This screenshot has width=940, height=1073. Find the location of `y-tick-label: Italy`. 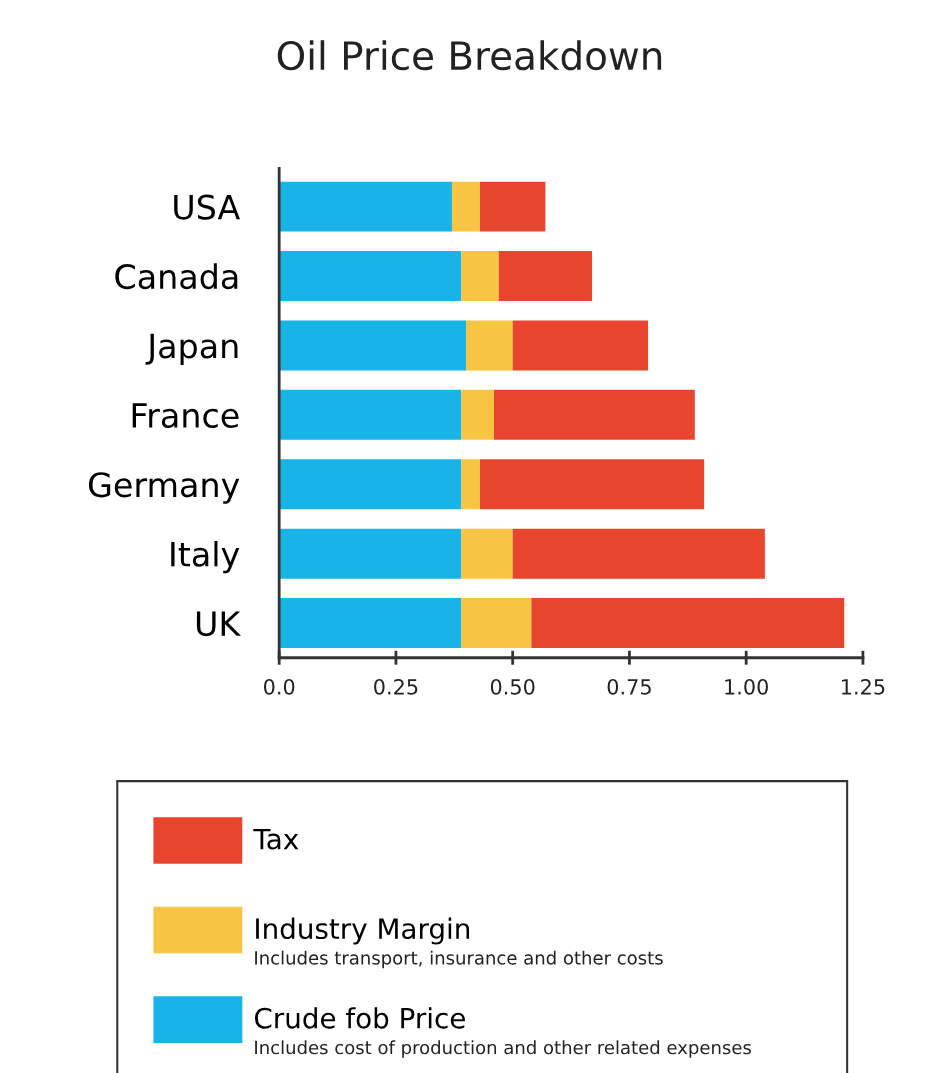

y-tick-label: Italy is located at coordinates (205, 557).